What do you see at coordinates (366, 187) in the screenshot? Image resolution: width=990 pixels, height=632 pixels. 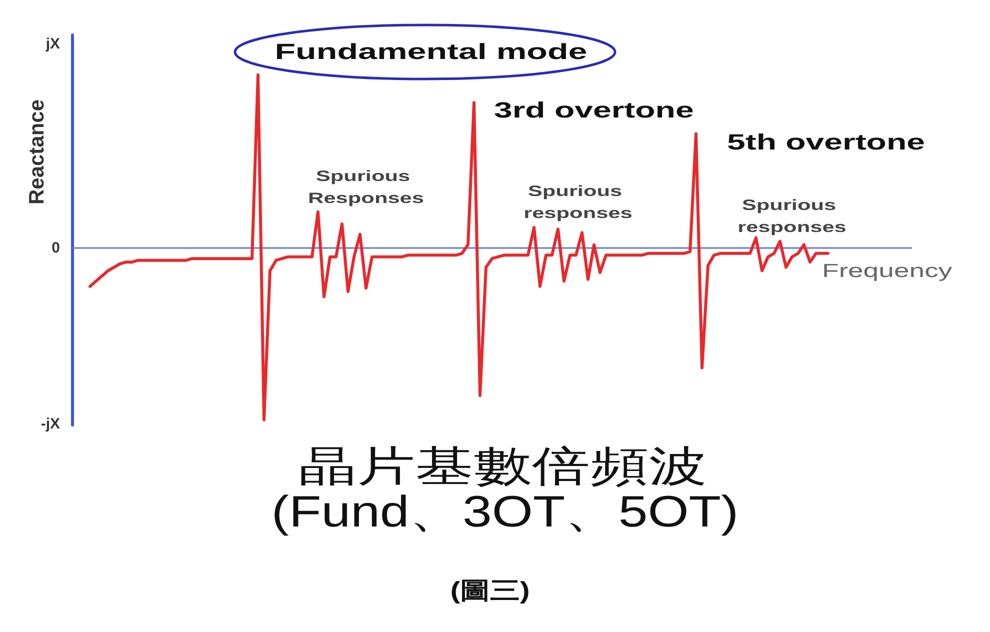 I see `annotation: Spurious Responses` at bounding box center [366, 187].